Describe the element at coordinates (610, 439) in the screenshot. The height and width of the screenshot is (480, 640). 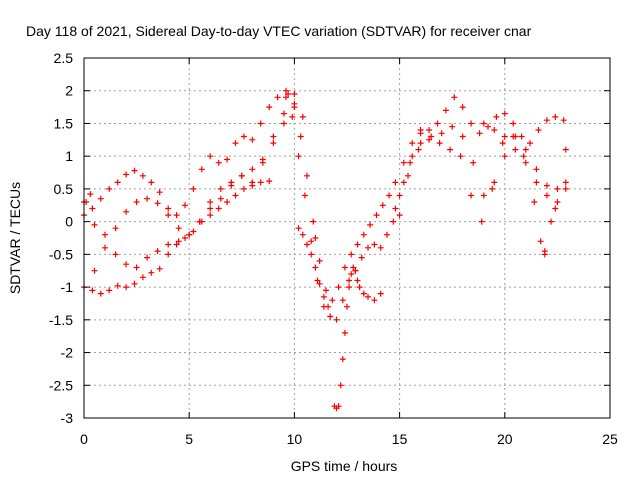
I see `x-tick-label: 25` at that location.